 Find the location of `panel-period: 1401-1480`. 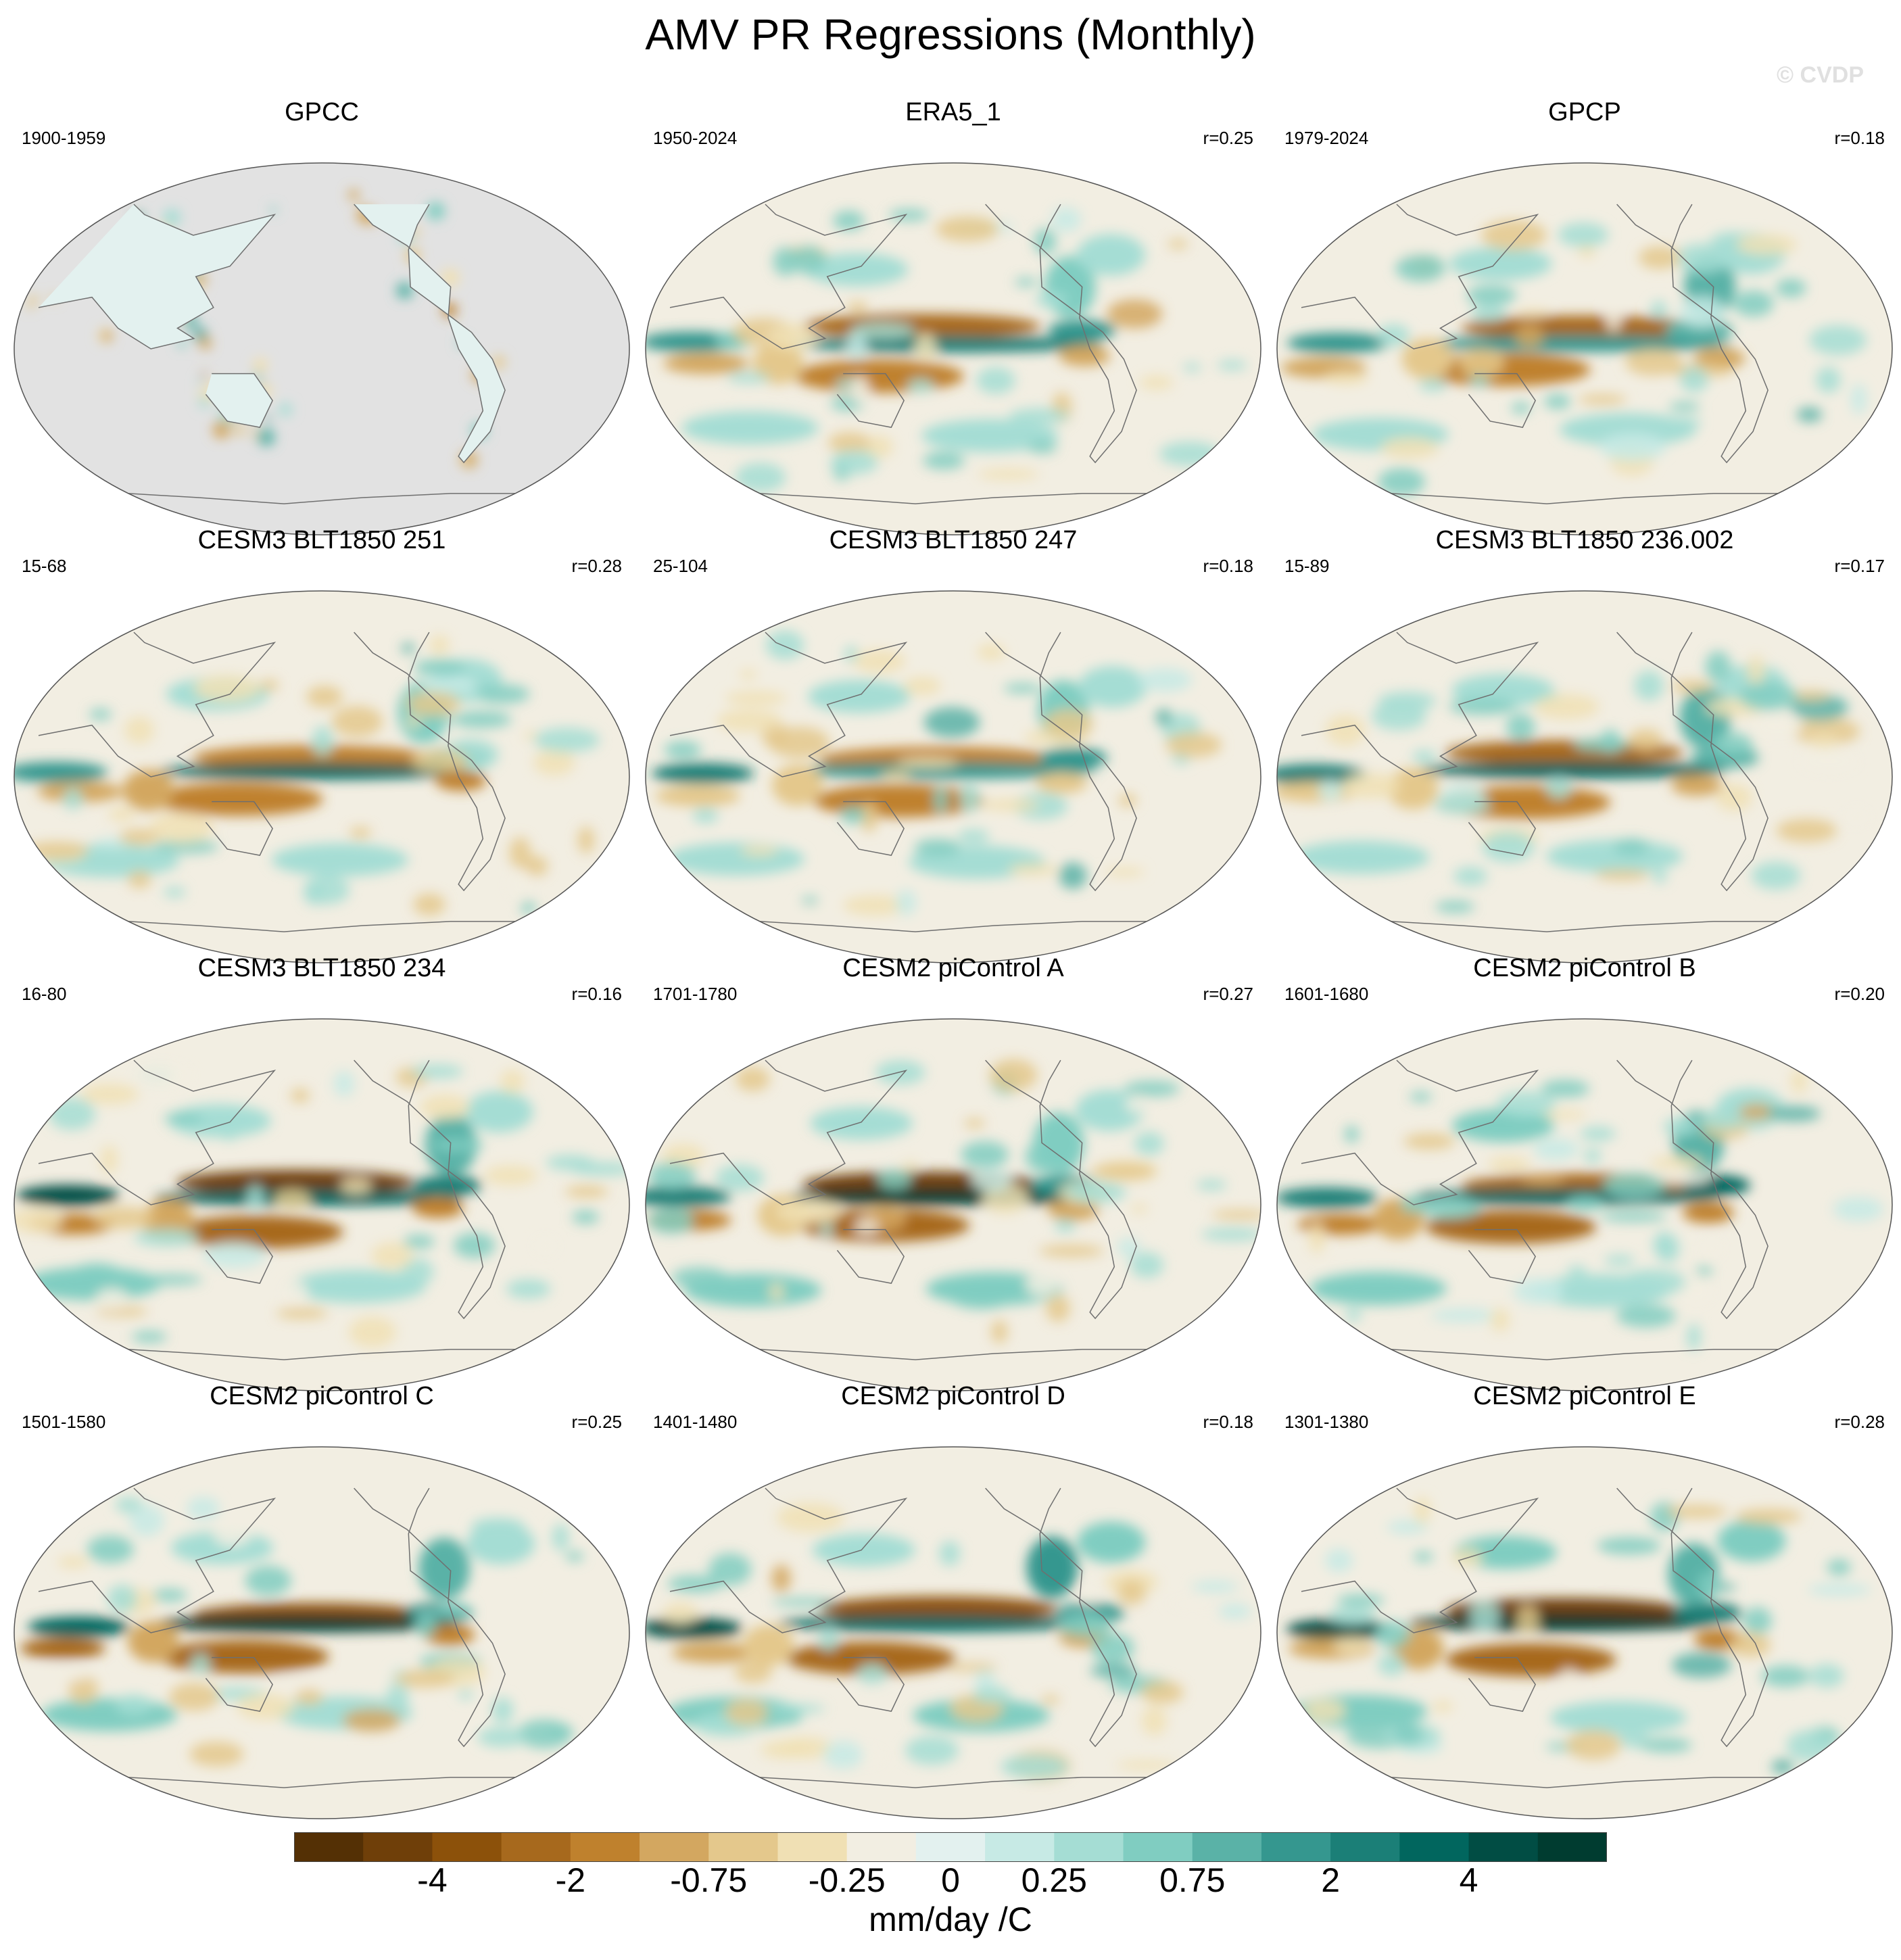

panel-period: 1401-1480 is located at coordinates (695, 1422).